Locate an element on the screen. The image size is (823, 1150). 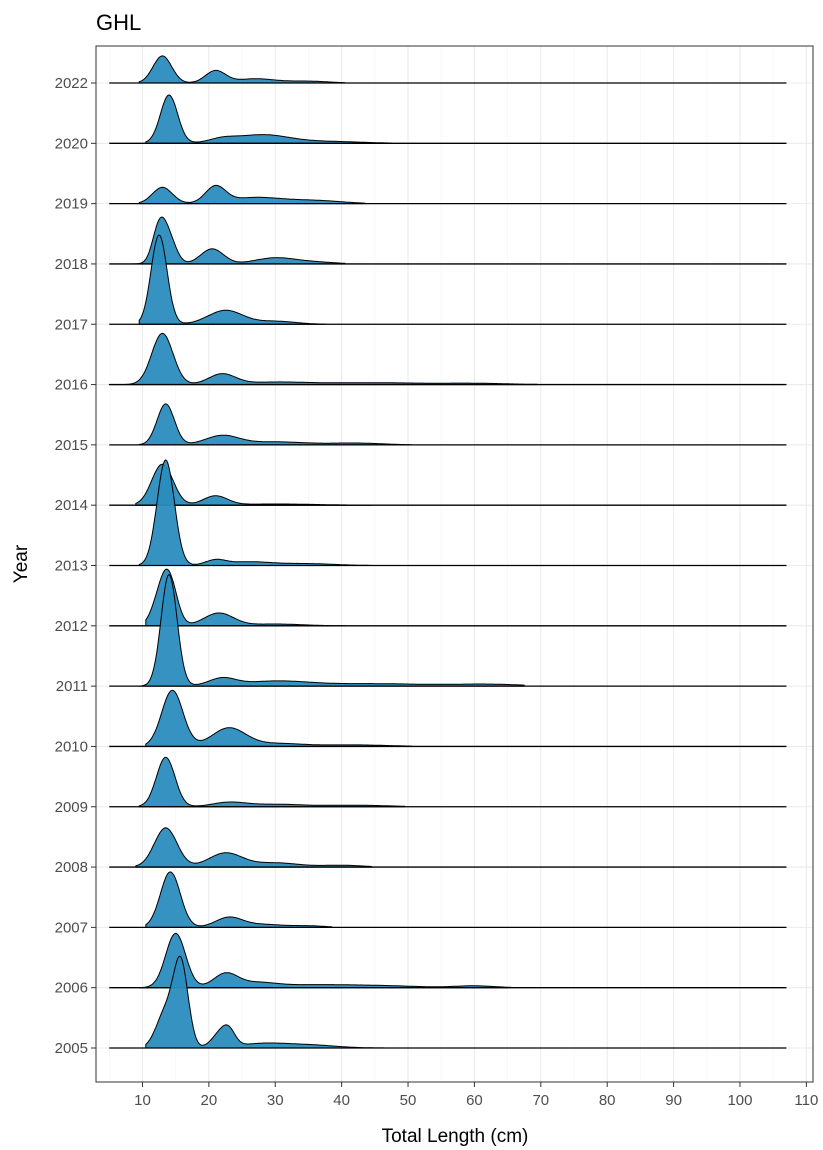
ridge-2022 is located at coordinates (448, 69).